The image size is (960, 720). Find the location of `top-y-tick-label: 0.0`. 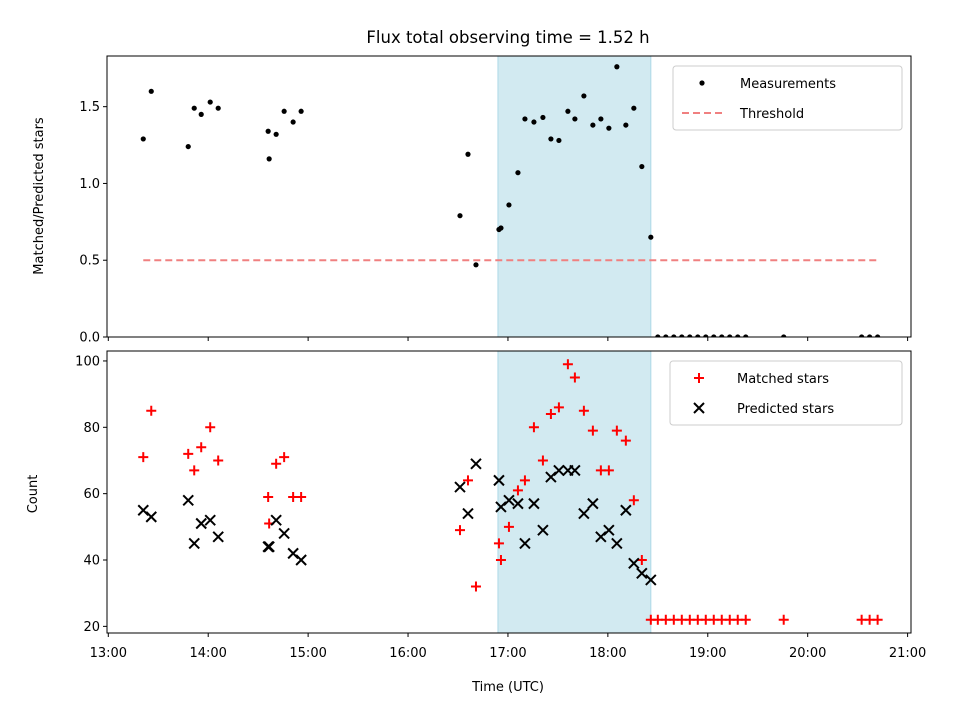

top-y-tick-label: 0.0 is located at coordinates (89, 338).